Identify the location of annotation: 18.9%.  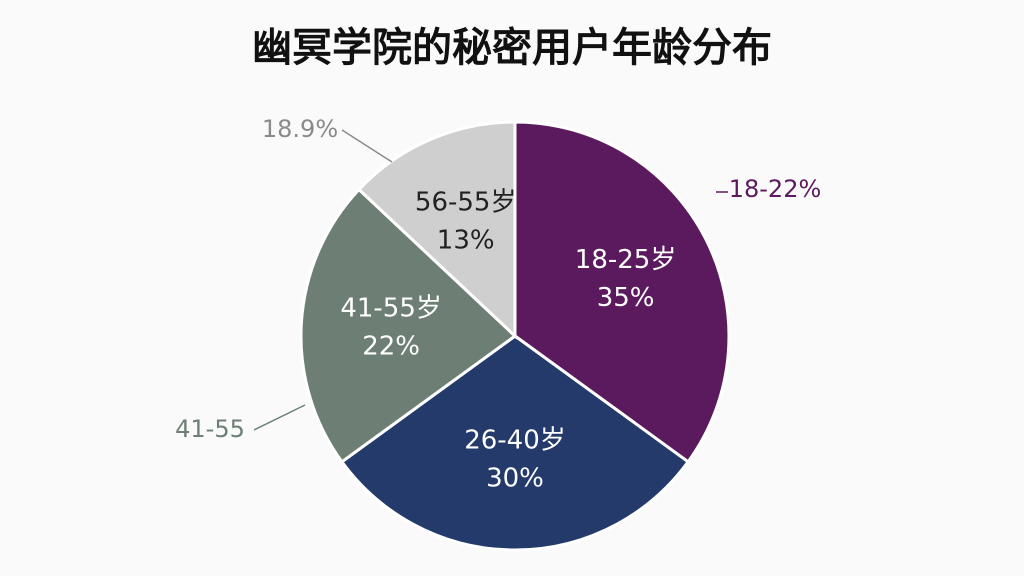
(300, 129).